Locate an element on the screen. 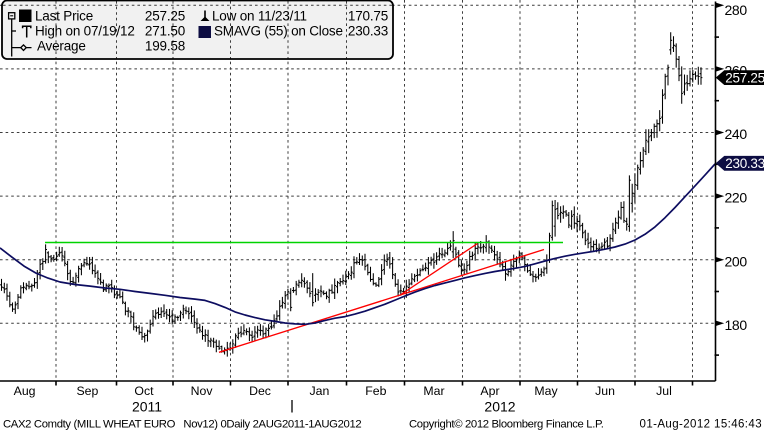  svg-text: Jul is located at coordinates (664, 391).